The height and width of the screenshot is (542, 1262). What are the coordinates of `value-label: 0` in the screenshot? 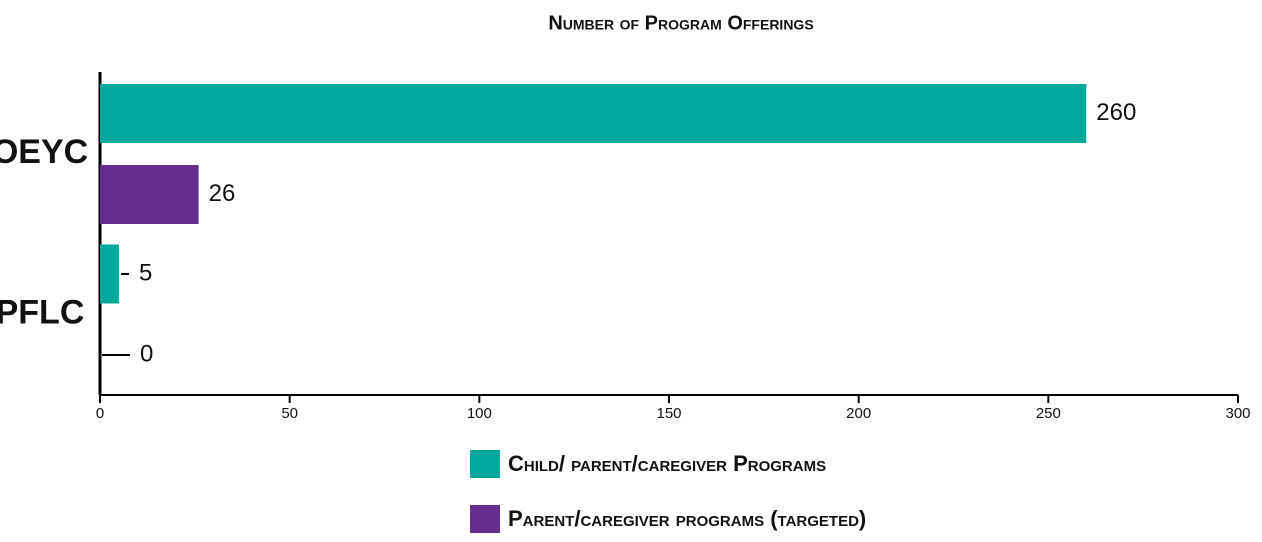 It's located at (146, 353).